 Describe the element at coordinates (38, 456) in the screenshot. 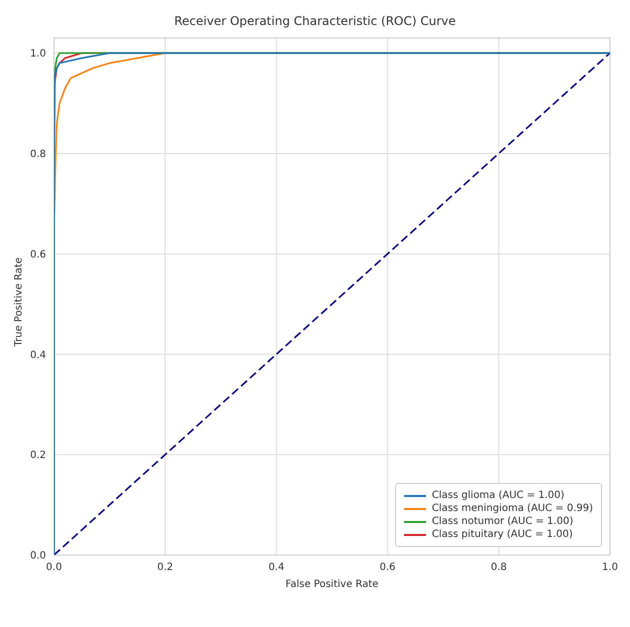

I see `y-tick-label: 0.2` at that location.